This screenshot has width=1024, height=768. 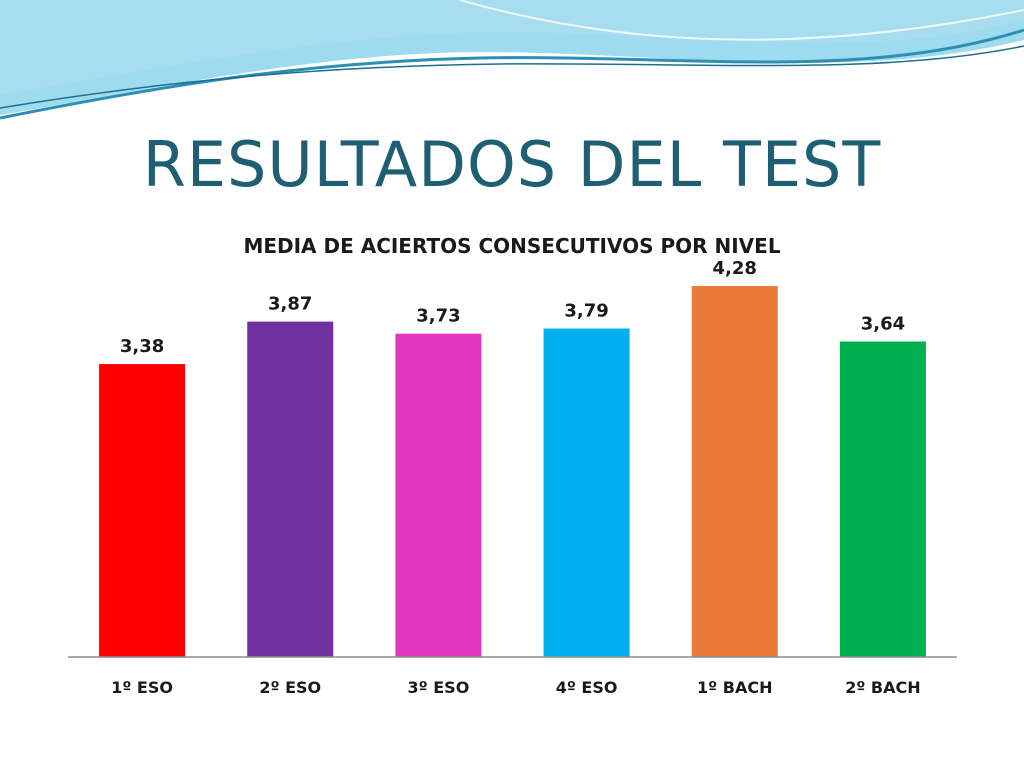 What do you see at coordinates (290, 687) in the screenshot?
I see `x-tick-label-2: 2º ESO` at bounding box center [290, 687].